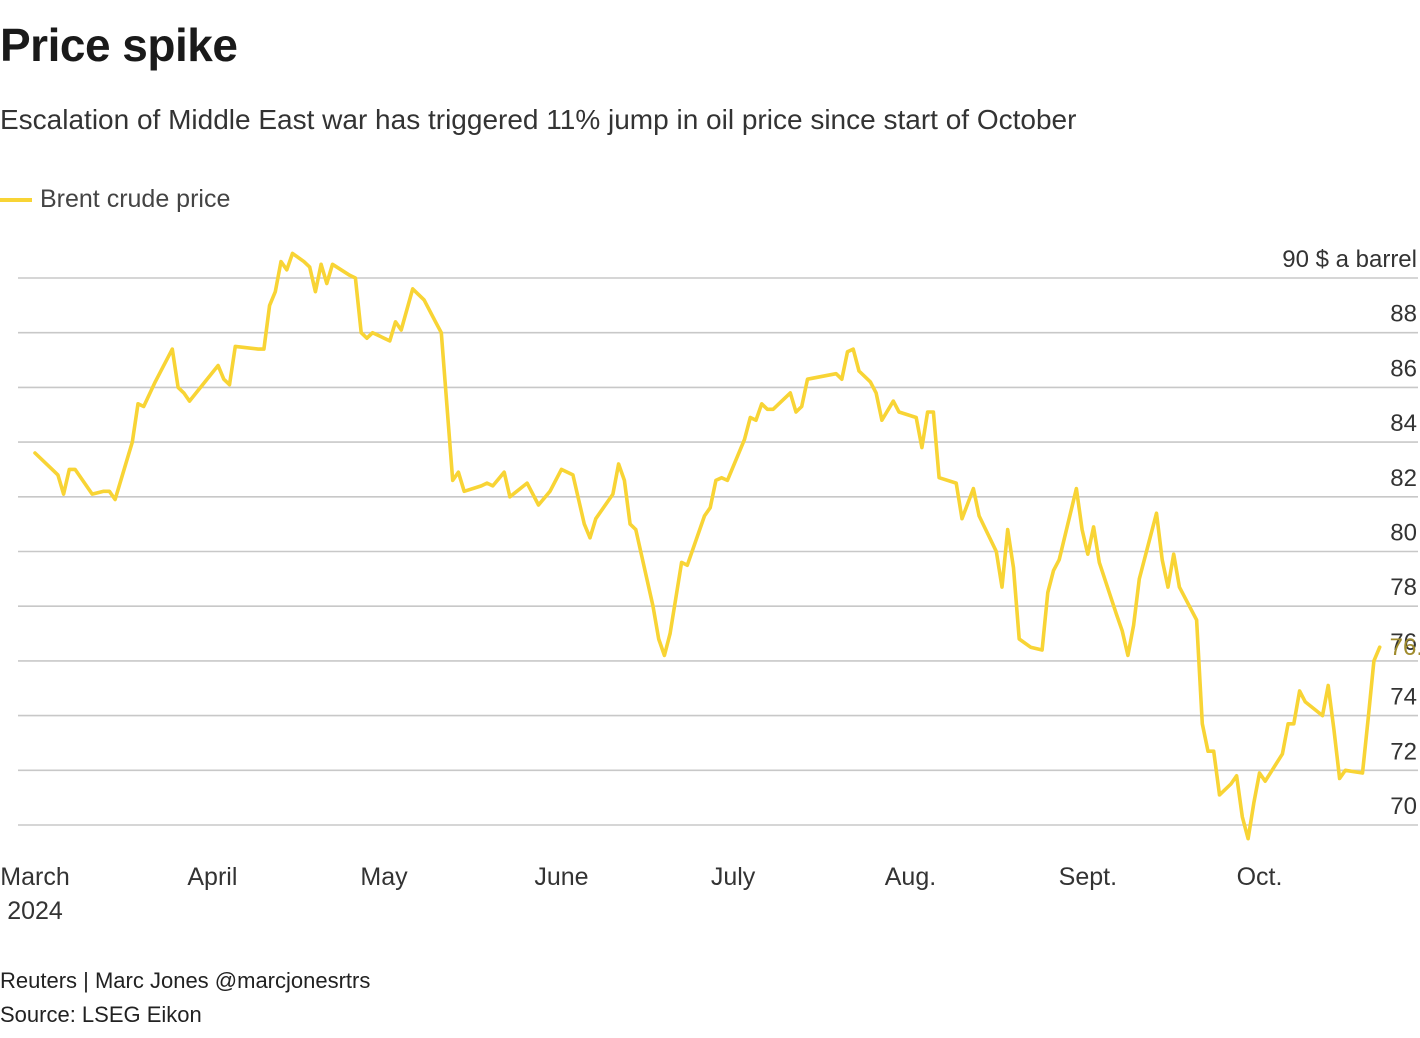  I want to click on chart-title: Price spike, so click(119, 45).